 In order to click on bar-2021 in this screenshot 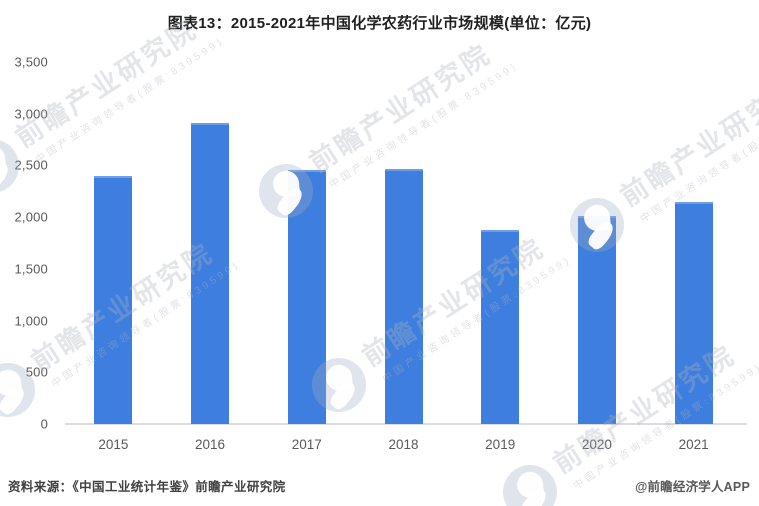, I will do `click(693, 312)`.